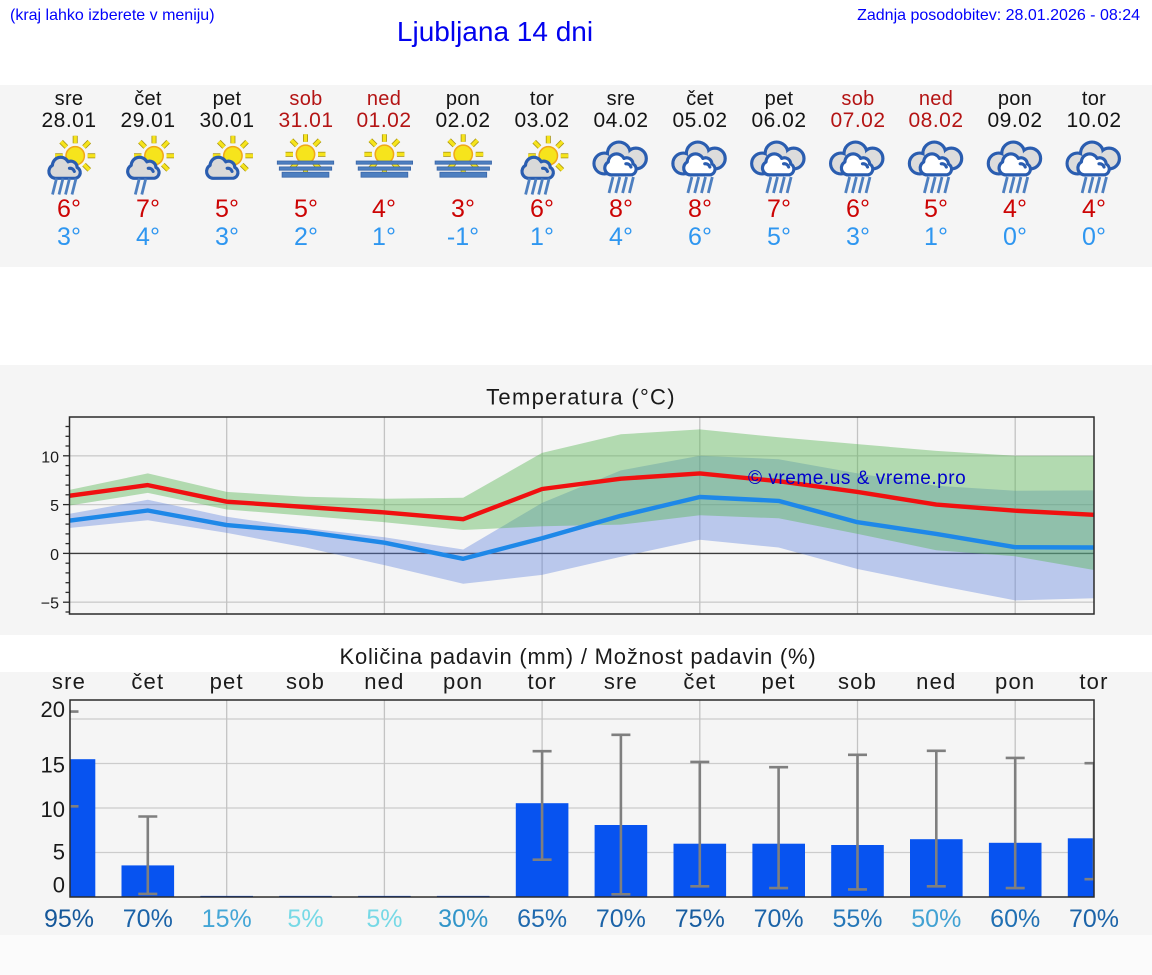 This screenshot has width=1152, height=975. What do you see at coordinates (936, 919) in the screenshot?
I see `svg-text: 50%` at bounding box center [936, 919].